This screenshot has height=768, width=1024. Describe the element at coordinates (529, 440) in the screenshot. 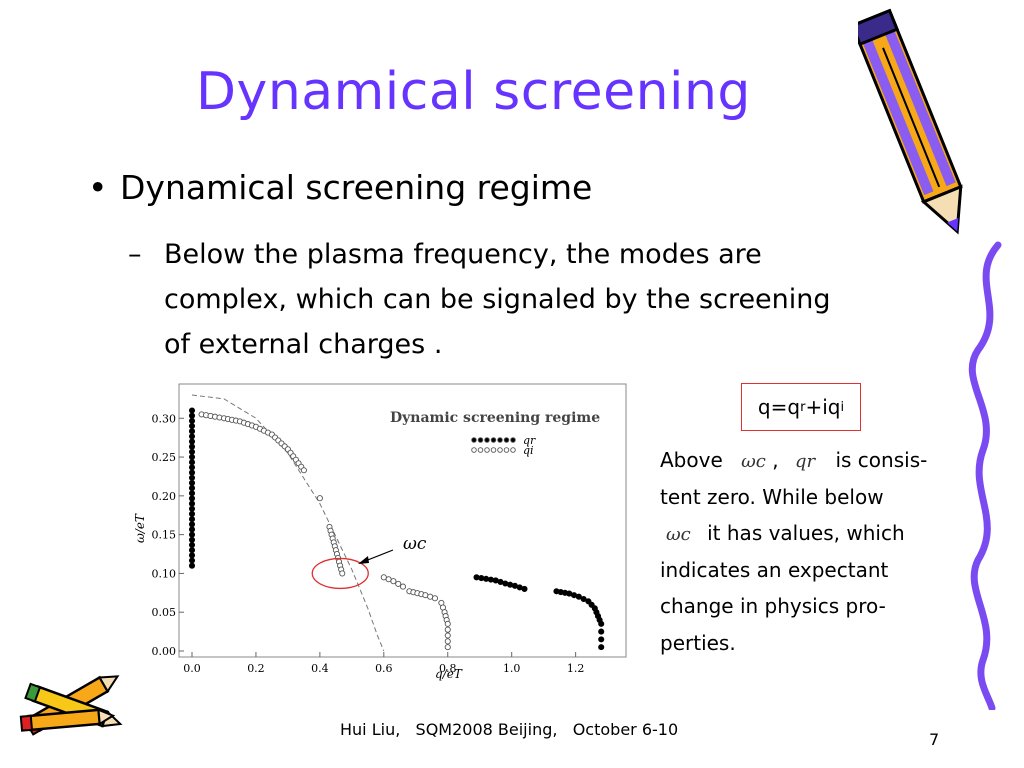

I see `legend-label: qr` at that location.